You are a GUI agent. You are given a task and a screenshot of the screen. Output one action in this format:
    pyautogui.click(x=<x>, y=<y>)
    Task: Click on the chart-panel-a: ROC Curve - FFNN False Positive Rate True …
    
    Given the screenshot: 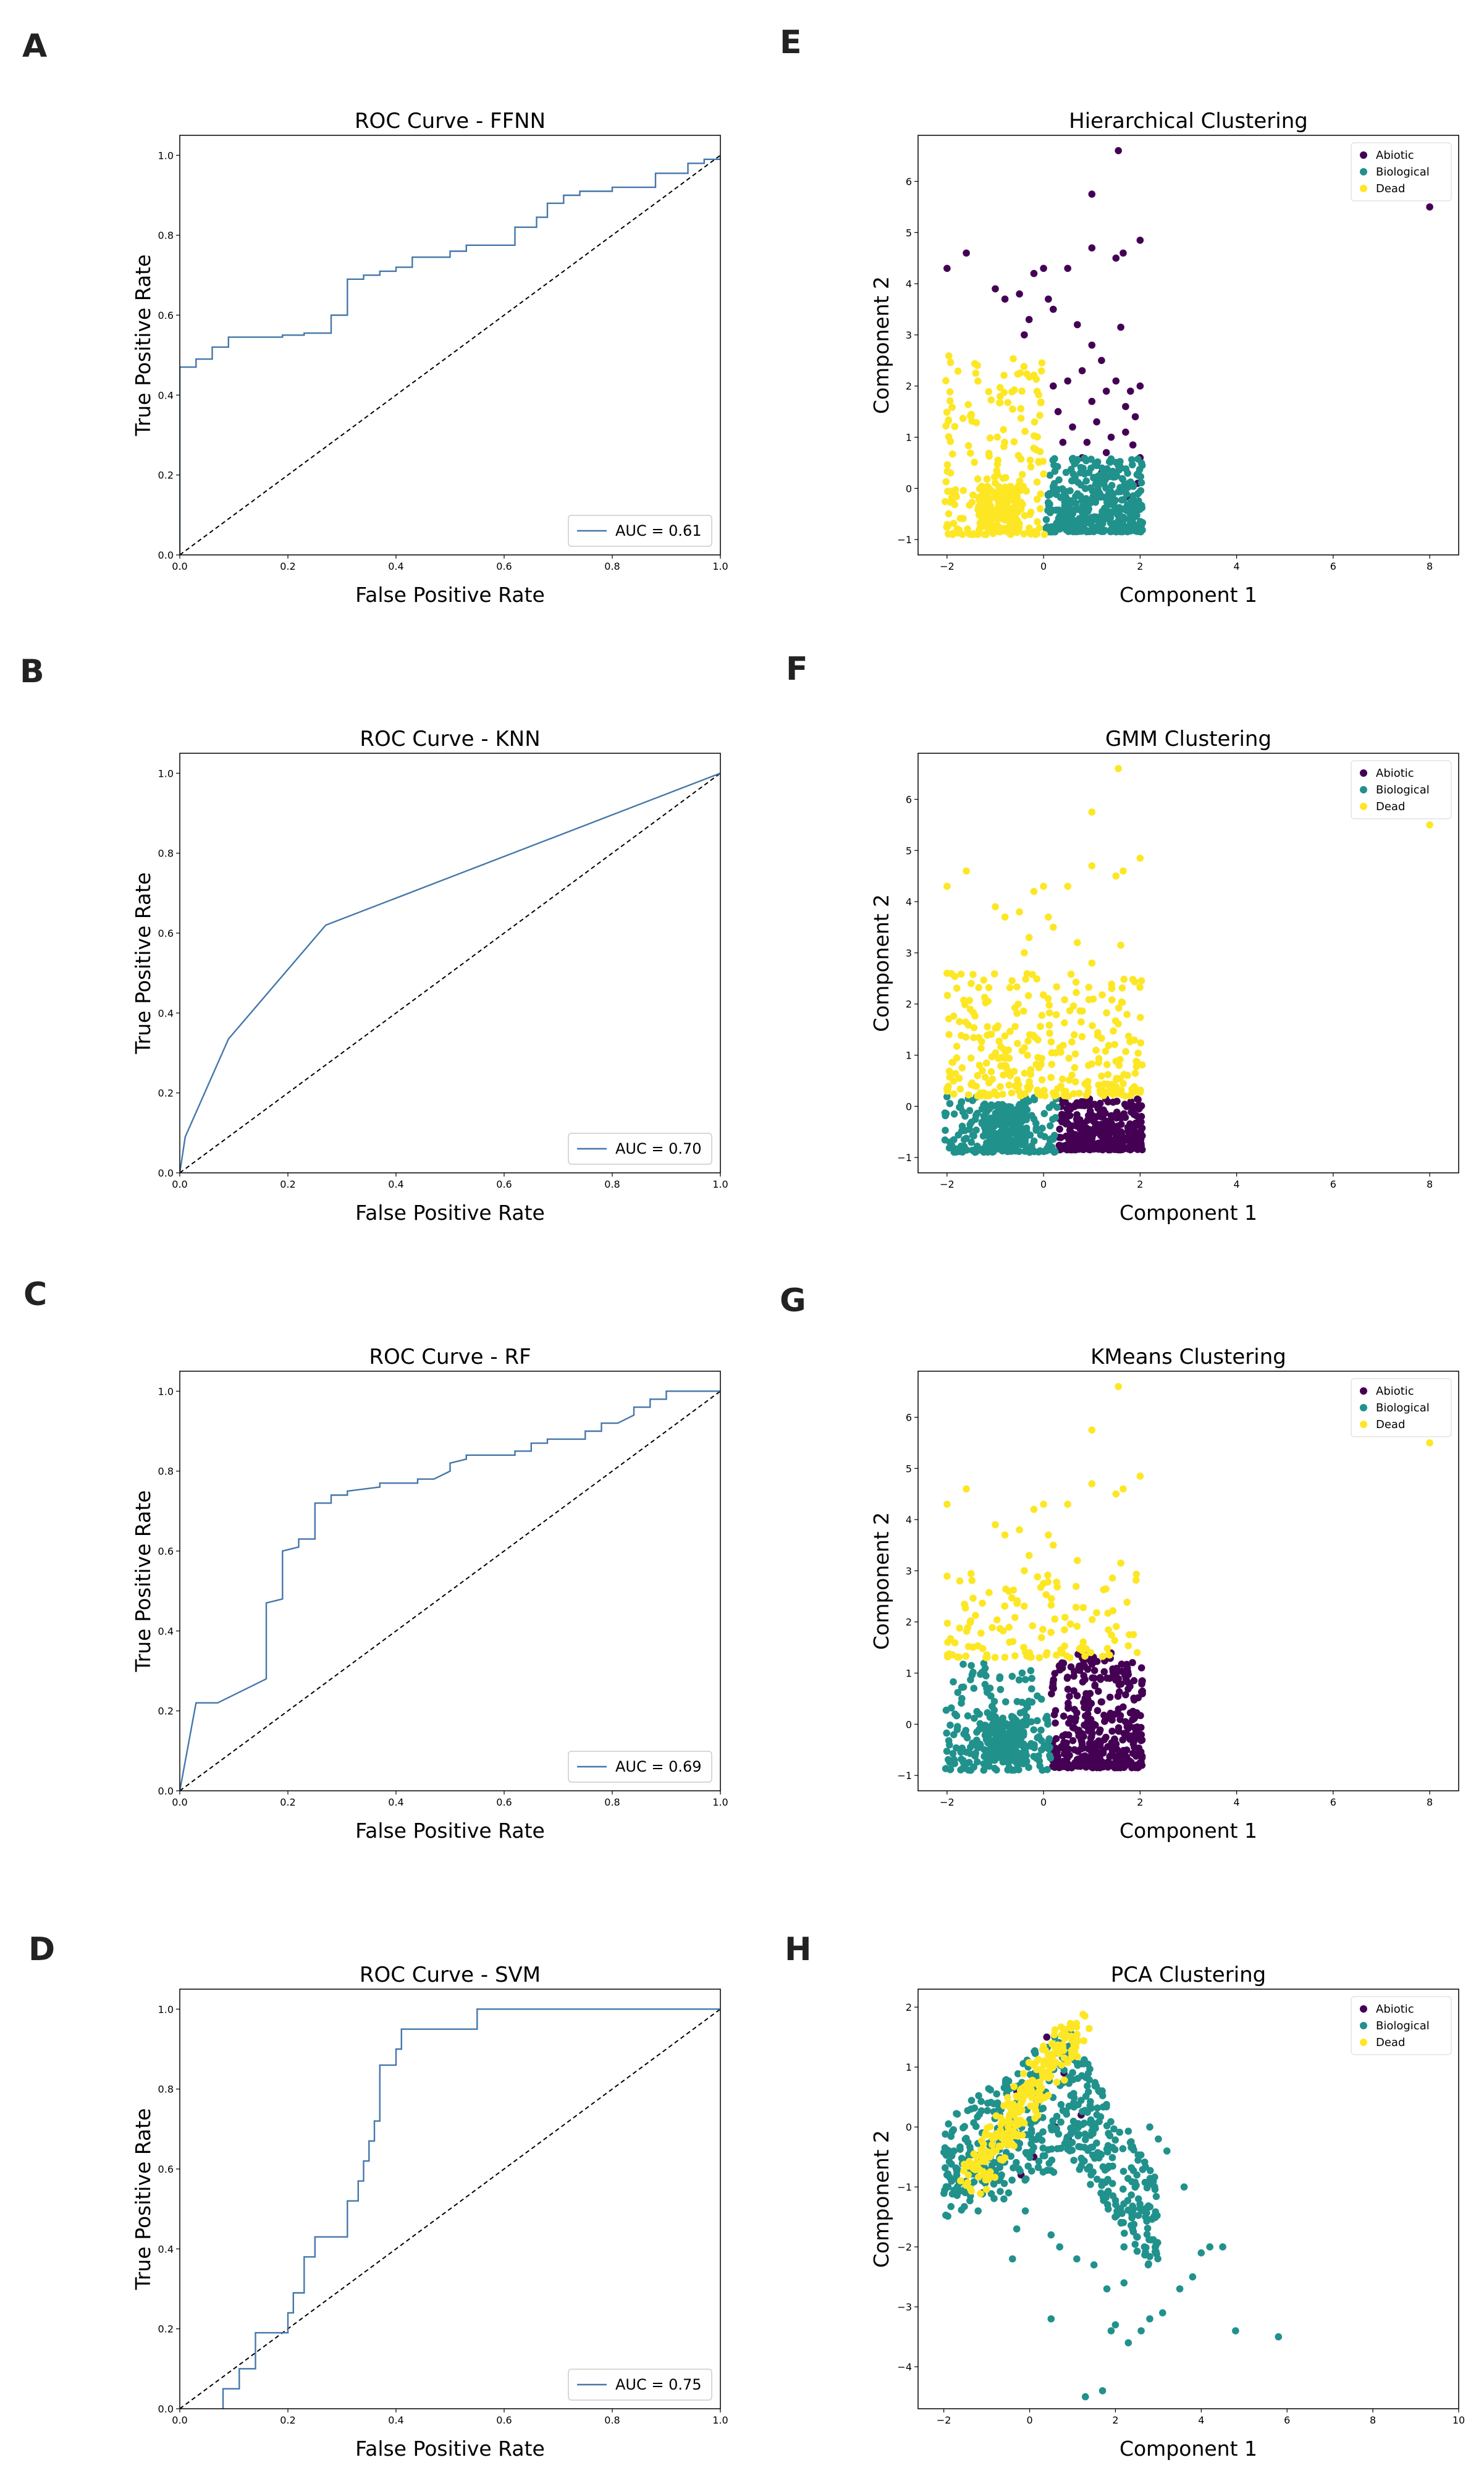 What is the action you would take?
    pyautogui.click(x=430, y=358)
    